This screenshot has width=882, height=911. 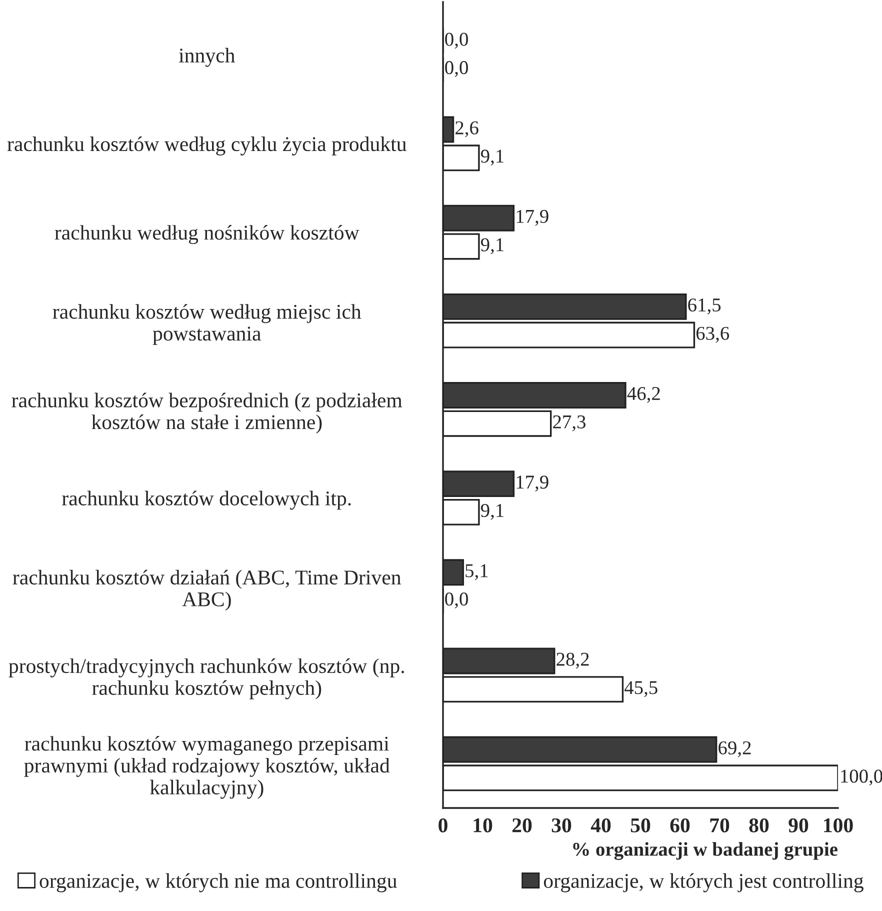 I want to click on data-label: 28,2, so click(x=572, y=660).